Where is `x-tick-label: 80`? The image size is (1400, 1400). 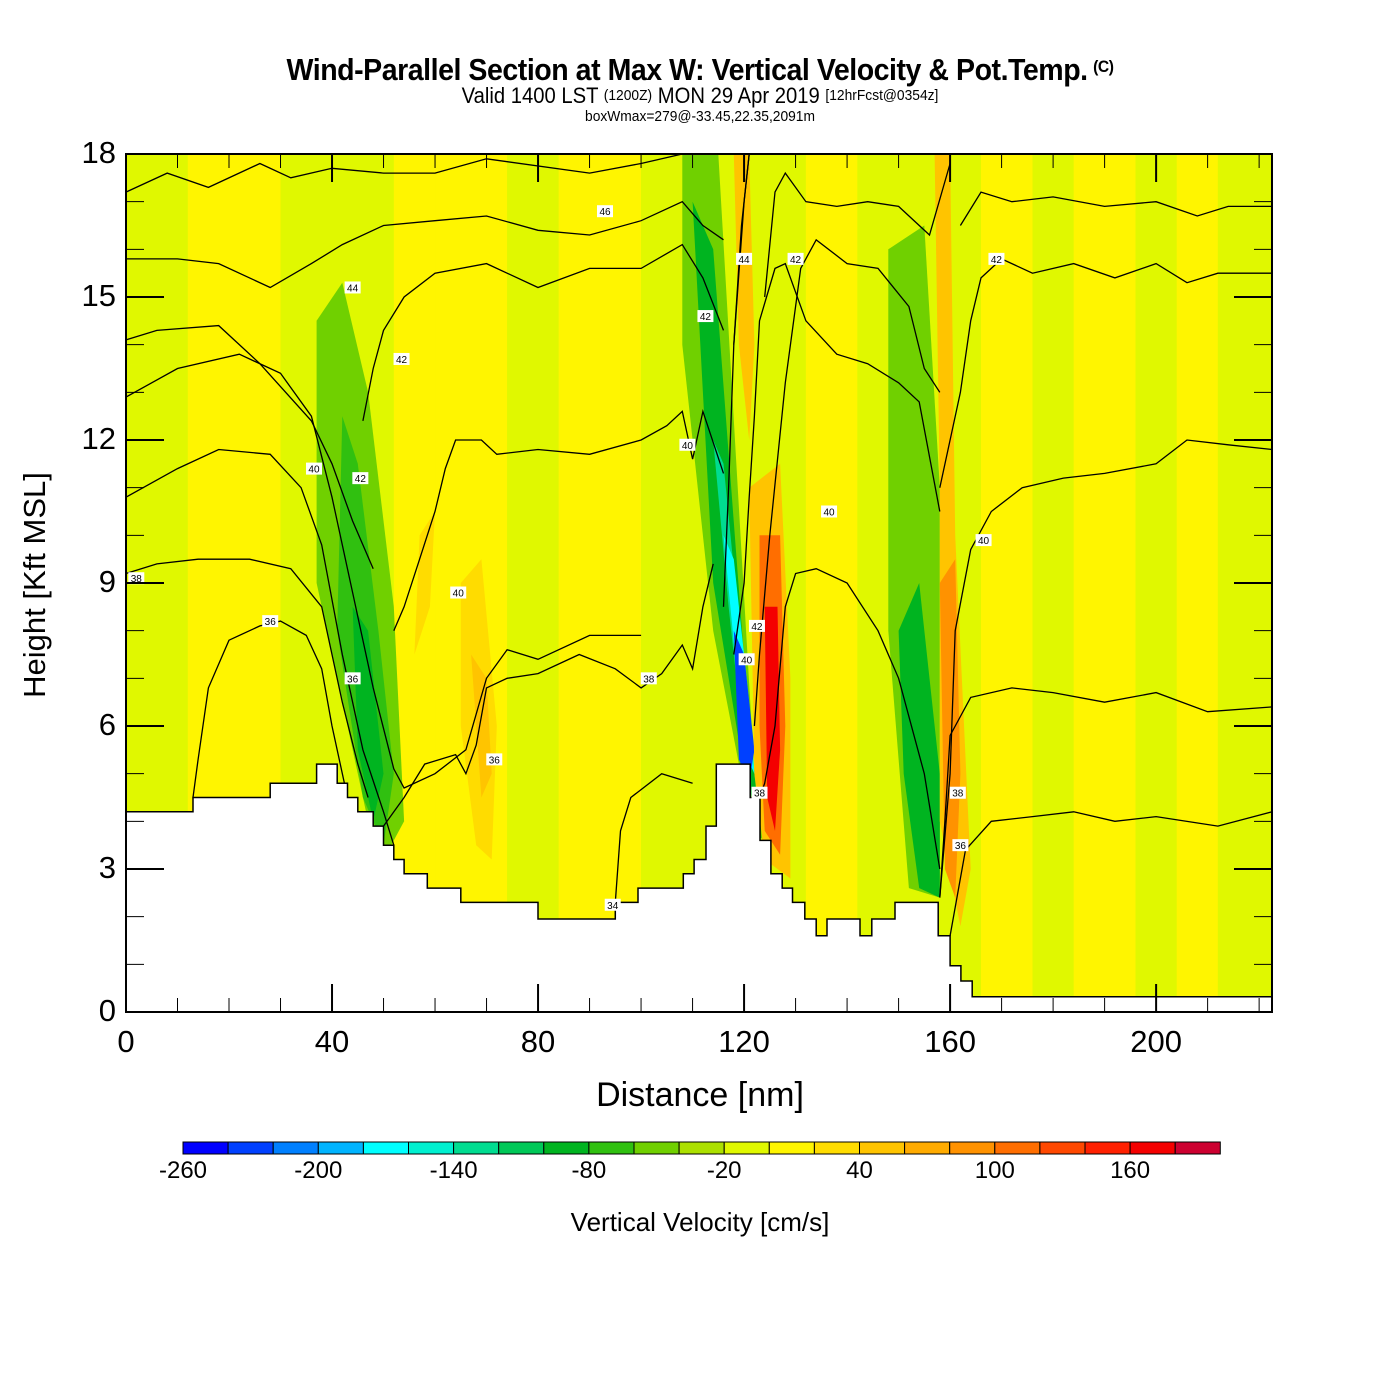
x-tick-label: 80 is located at coordinates (538, 1041).